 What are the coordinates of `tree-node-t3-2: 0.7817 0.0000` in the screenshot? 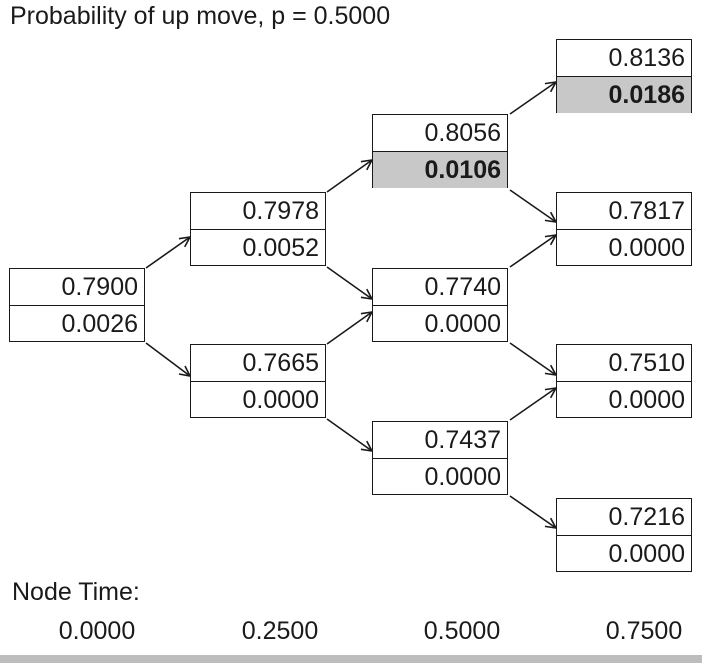 It's located at (624, 229).